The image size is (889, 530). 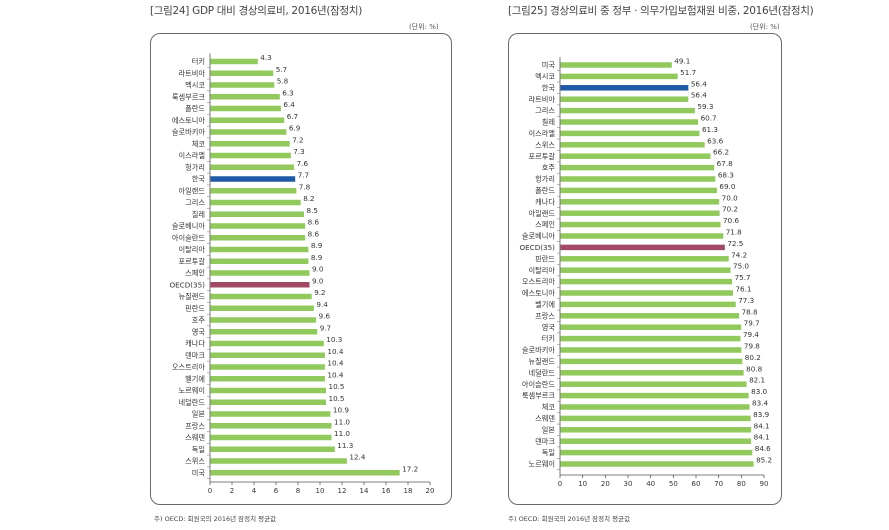 What do you see at coordinates (730, 197) in the screenshot?
I see `data-label: 70.0` at bounding box center [730, 197].